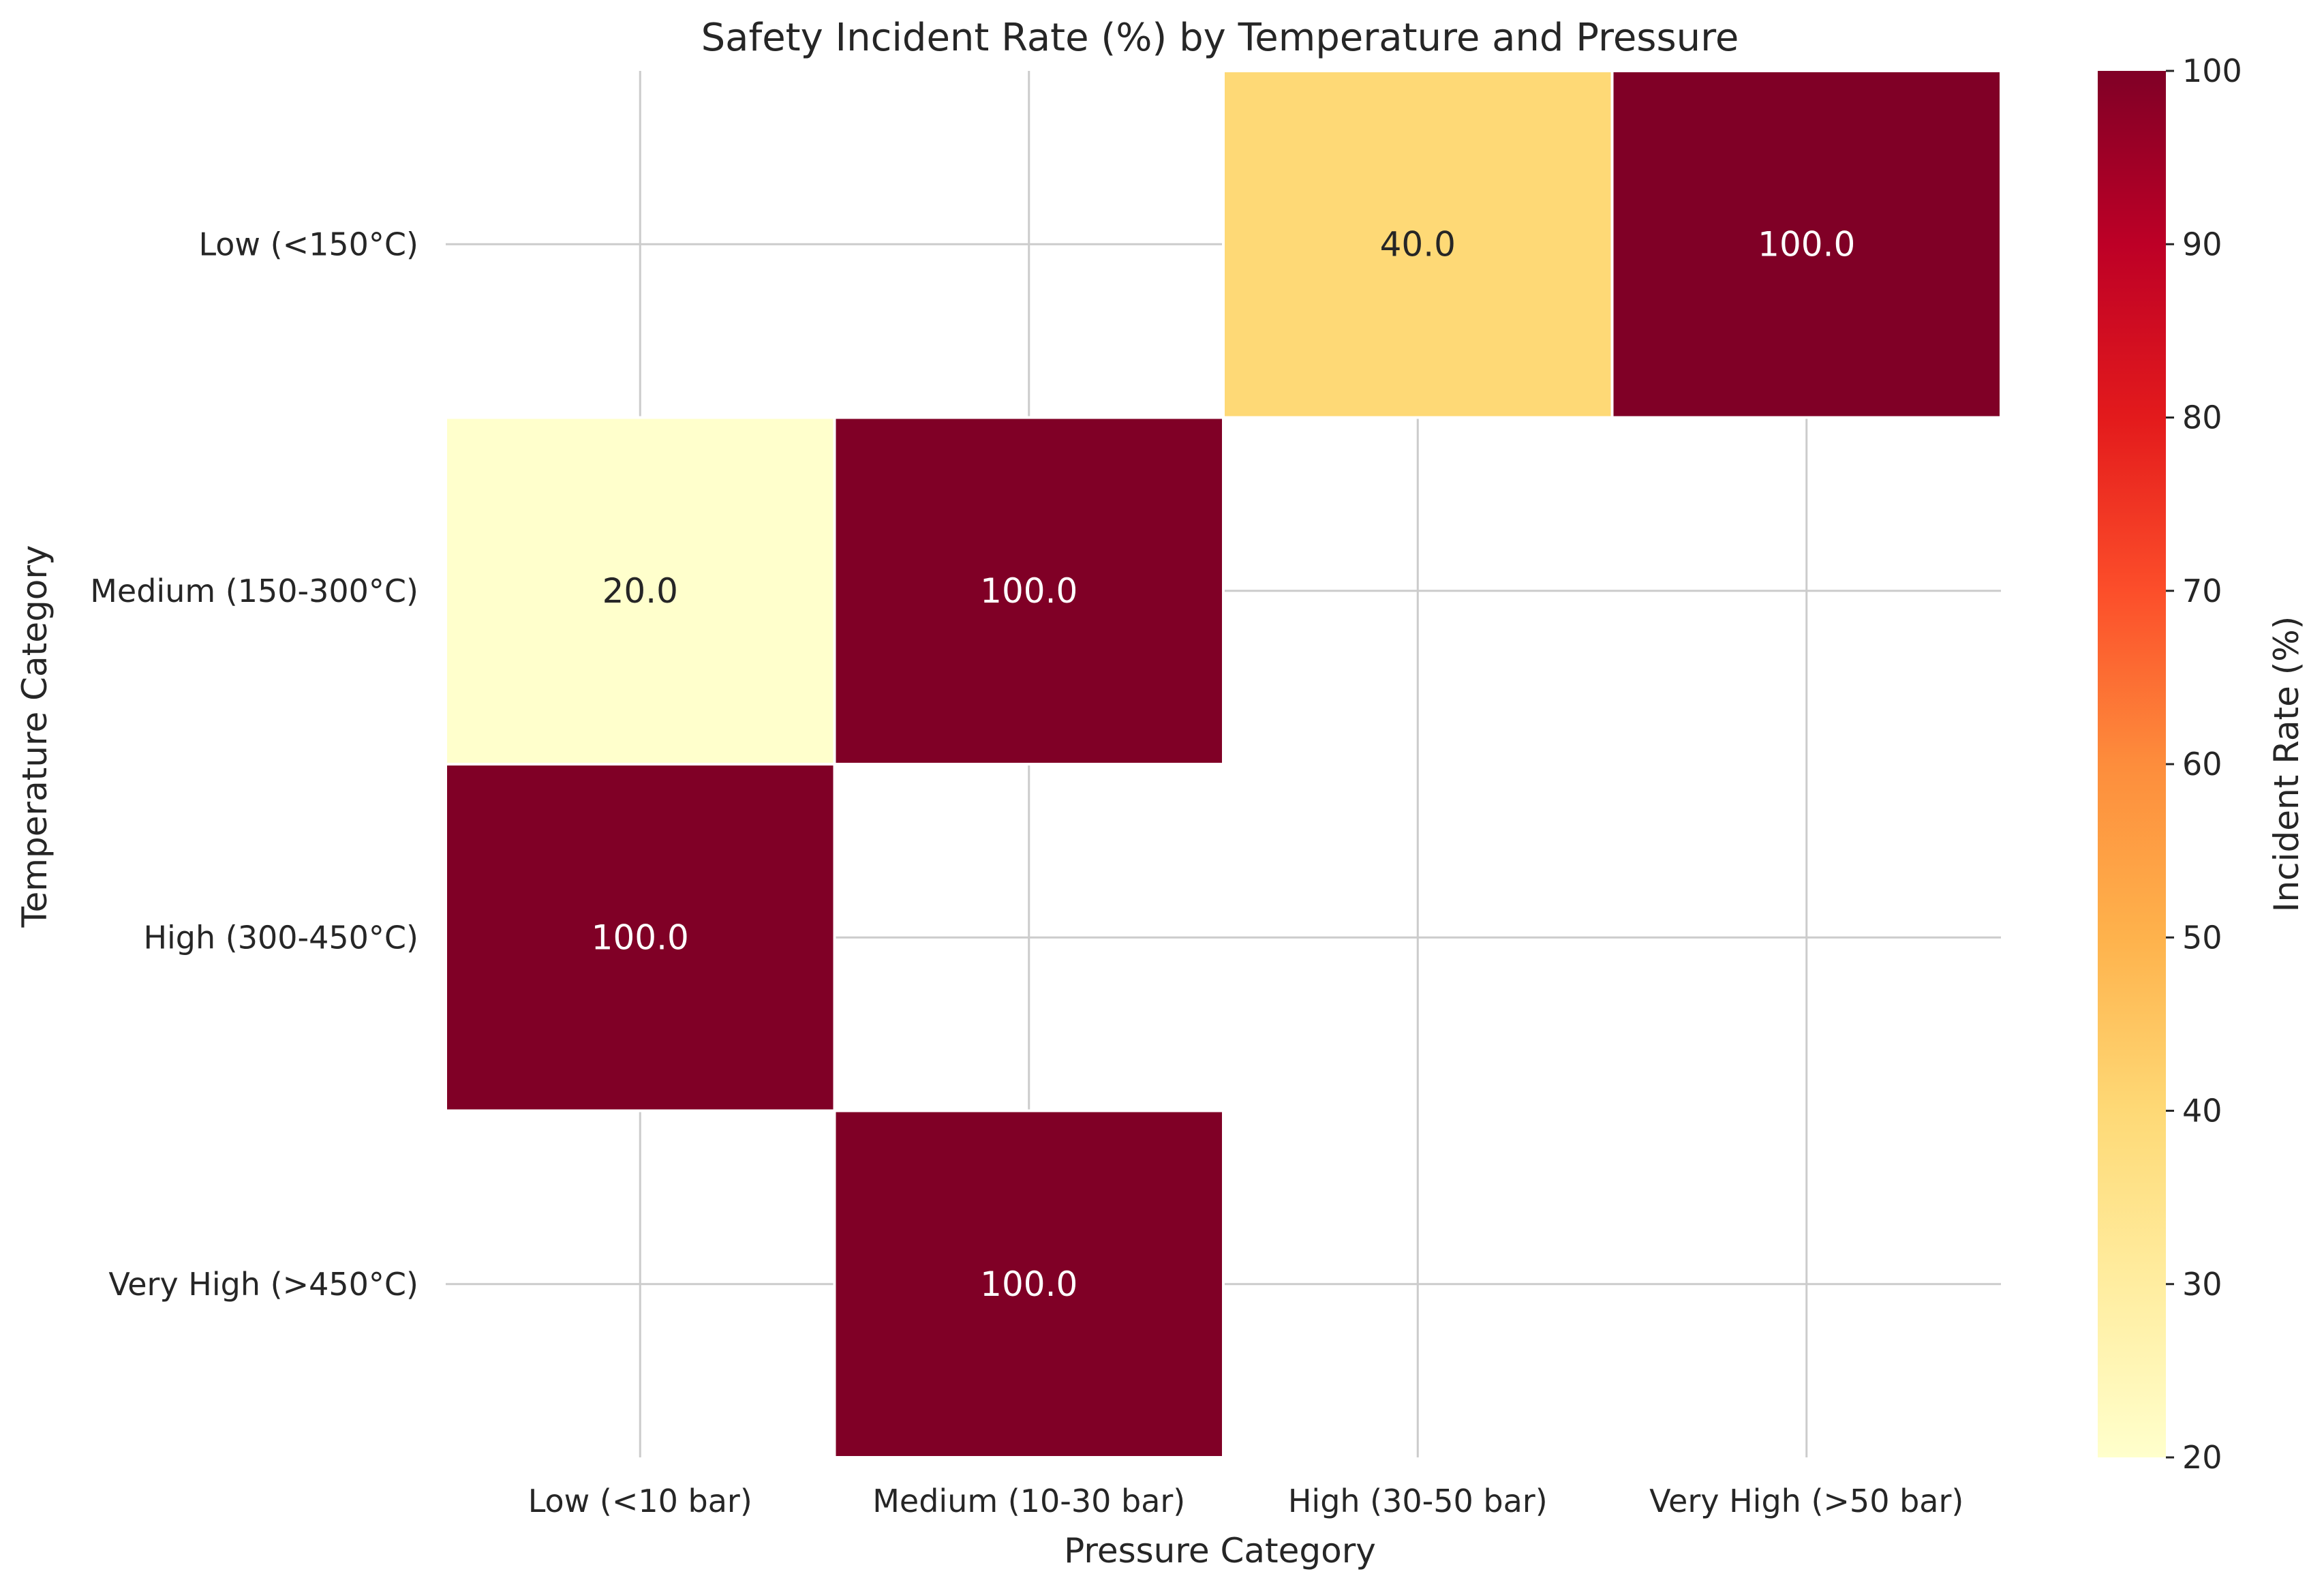  I want to click on colorbar-tick-label: 20, so click(2202, 1457).